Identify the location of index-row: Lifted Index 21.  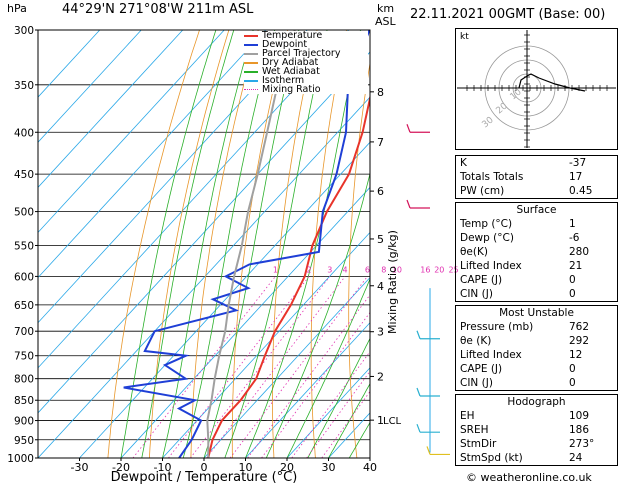
(521, 266).